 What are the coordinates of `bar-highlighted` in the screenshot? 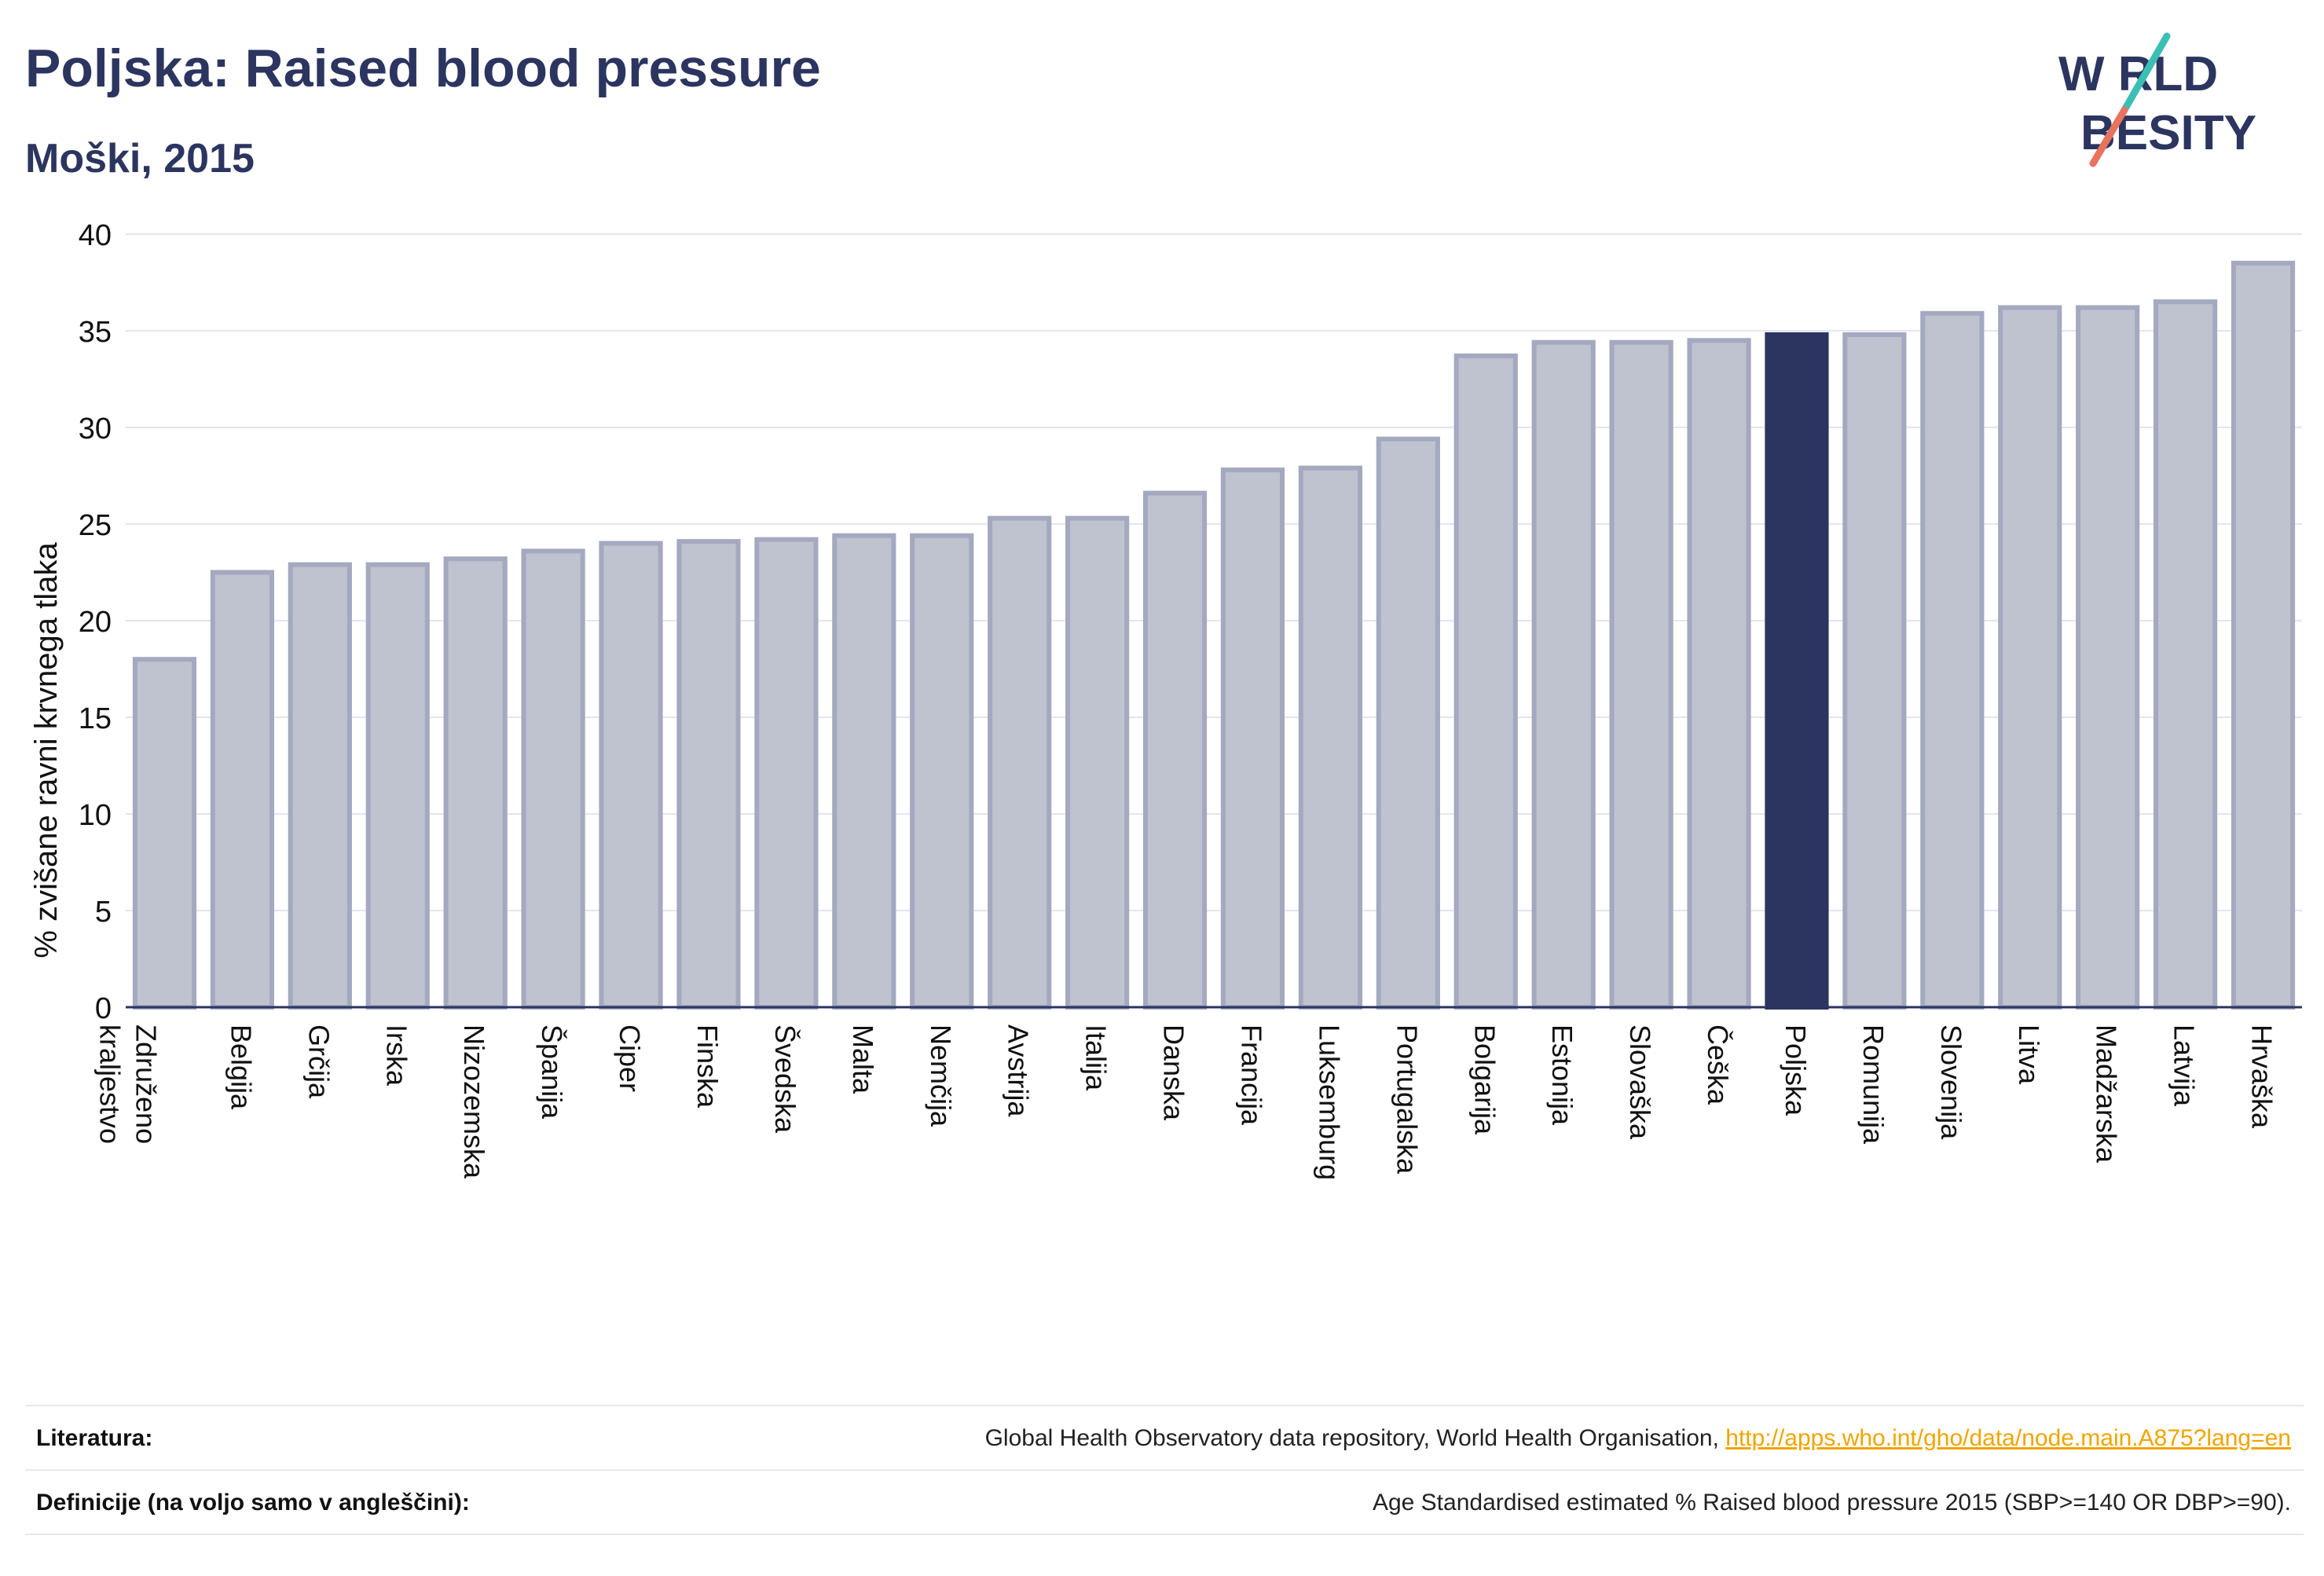 It's located at (1797, 671).